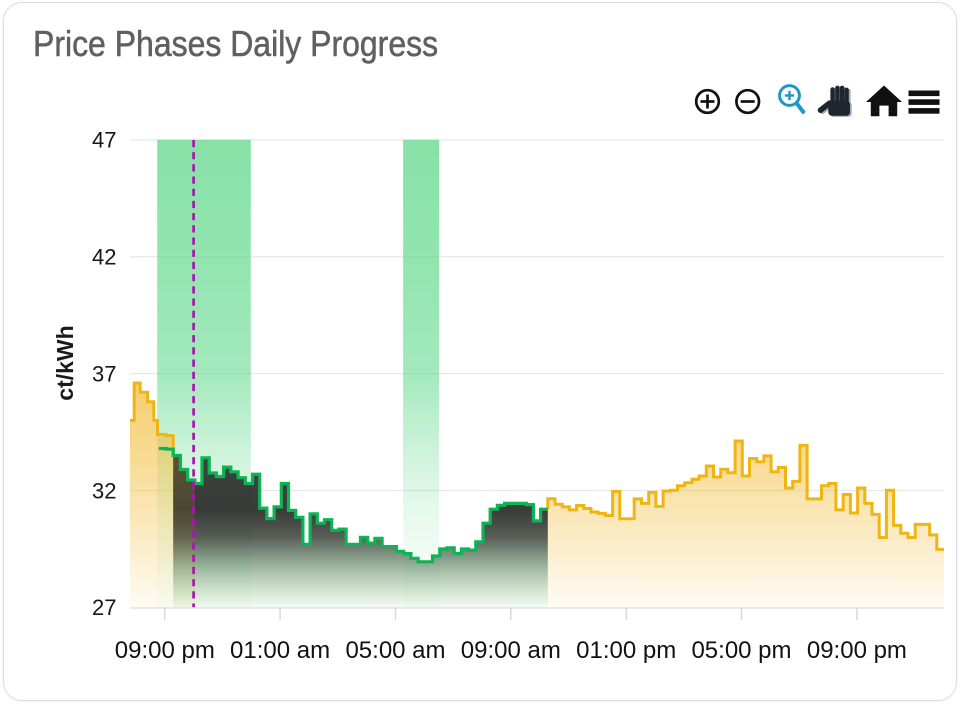  What do you see at coordinates (626, 650) in the screenshot?
I see `svg-text: 01:00 pm` at bounding box center [626, 650].